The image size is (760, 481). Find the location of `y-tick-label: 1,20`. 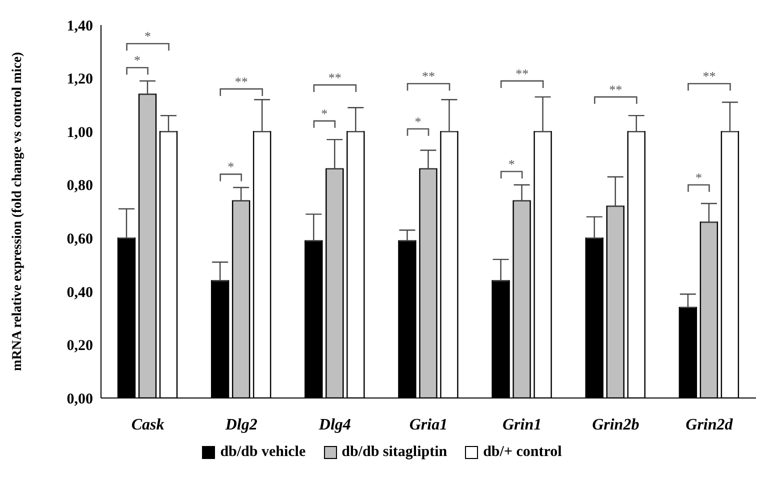

y-tick-label: 1,20 is located at coordinates (79, 80).